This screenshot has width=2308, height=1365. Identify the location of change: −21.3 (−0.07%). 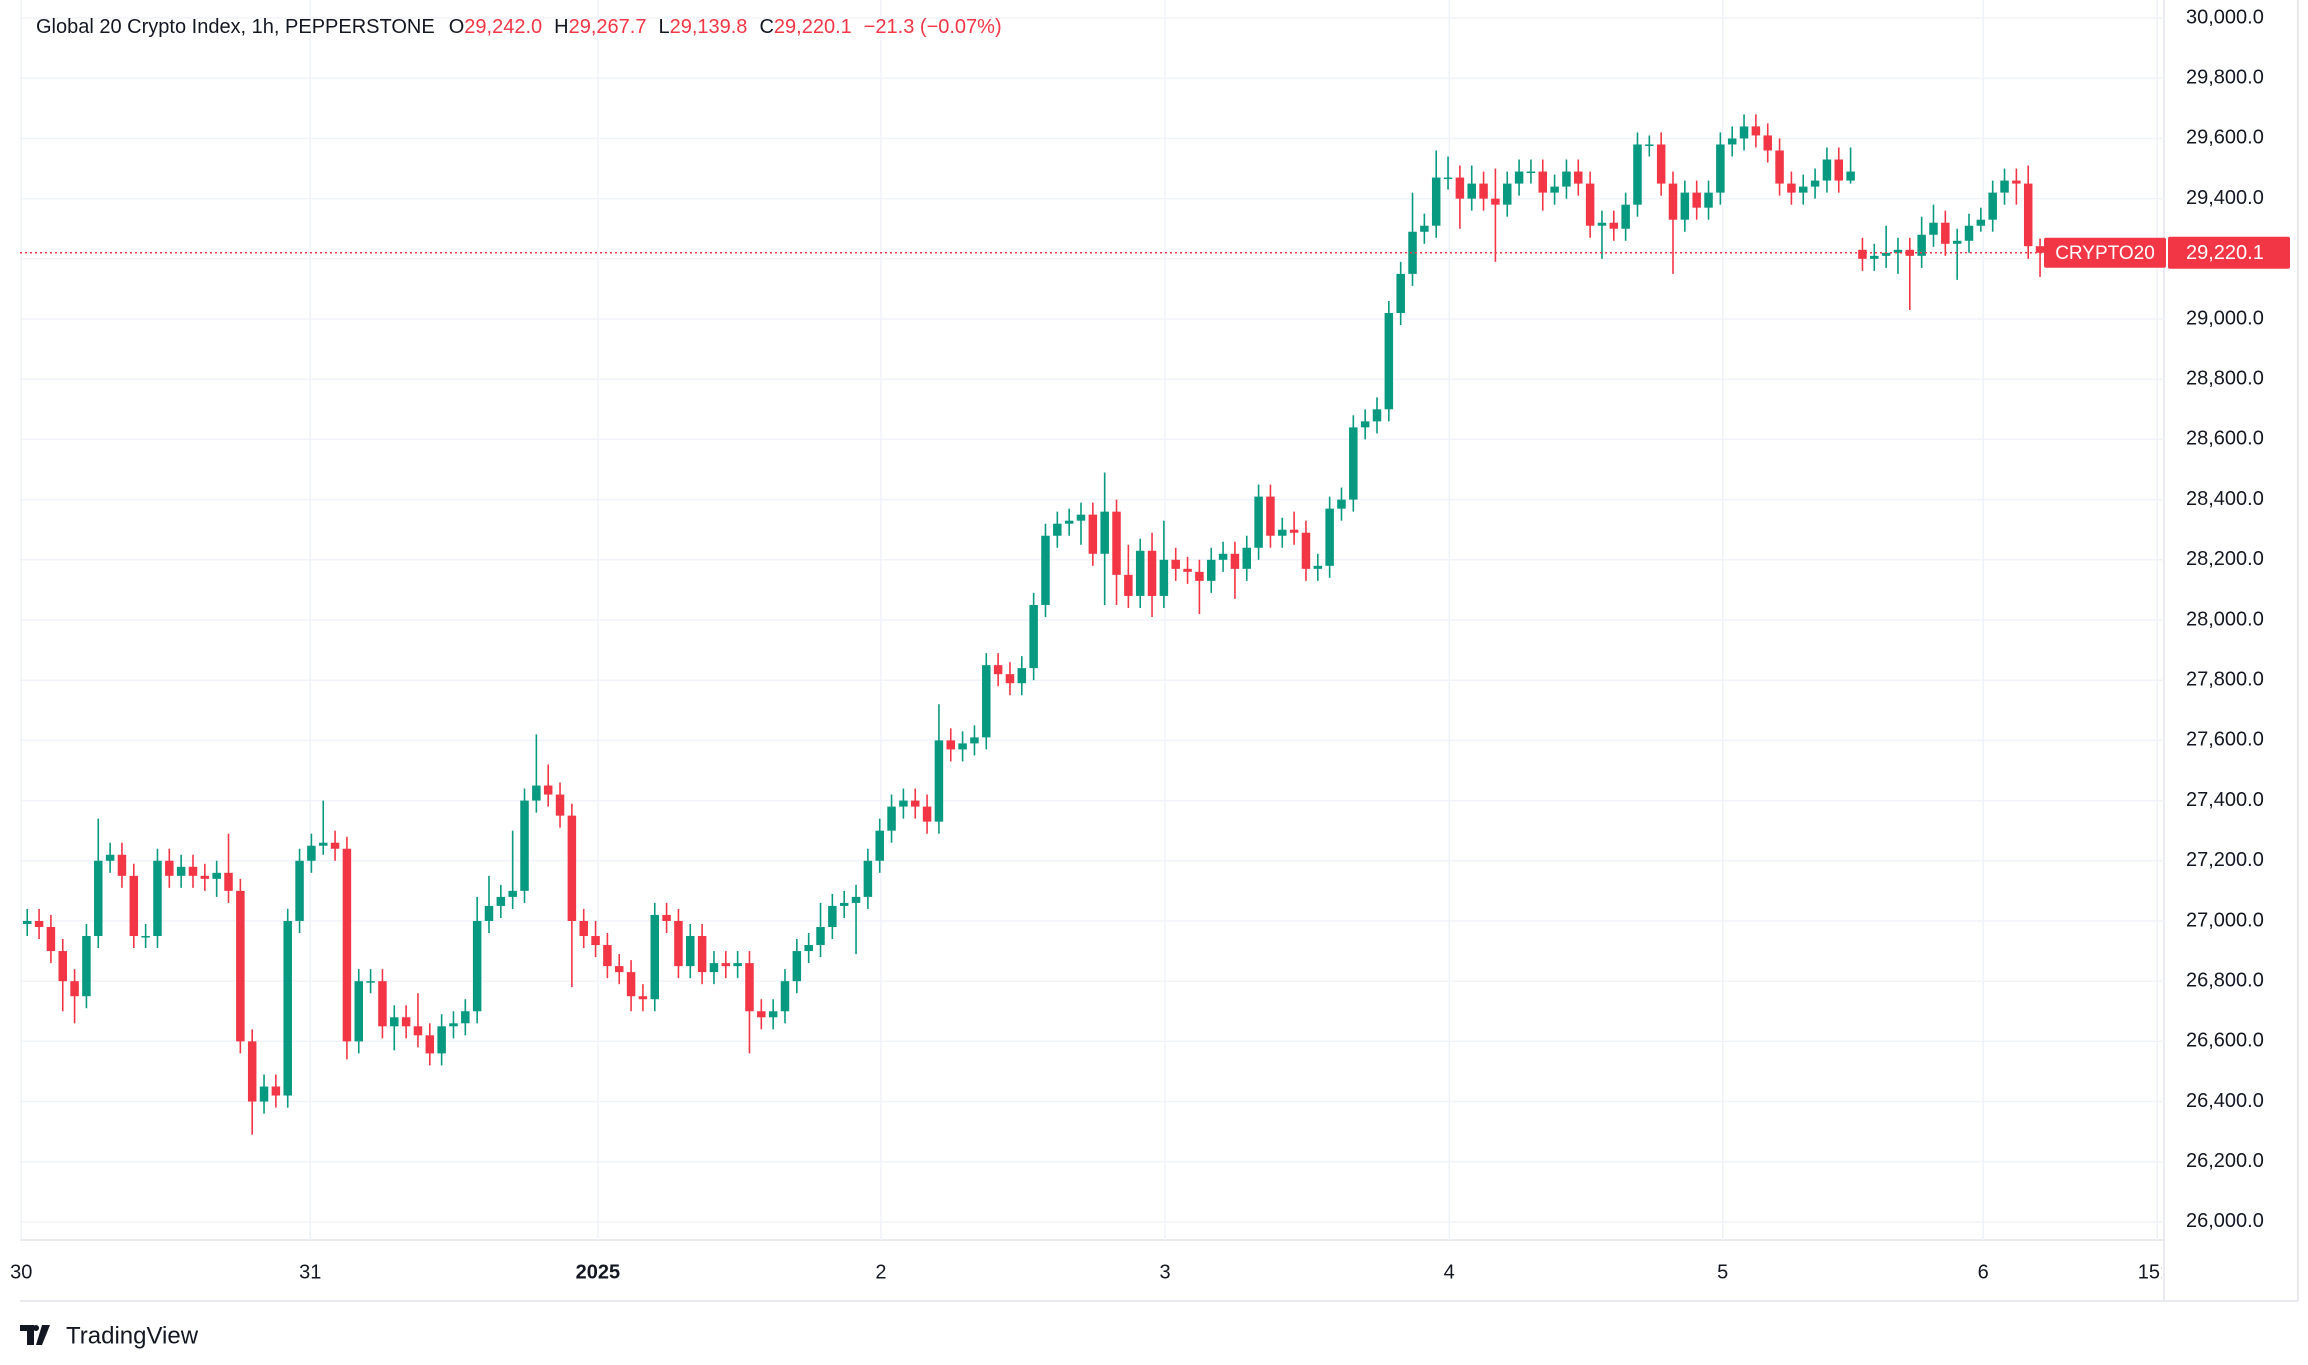
(932, 27).